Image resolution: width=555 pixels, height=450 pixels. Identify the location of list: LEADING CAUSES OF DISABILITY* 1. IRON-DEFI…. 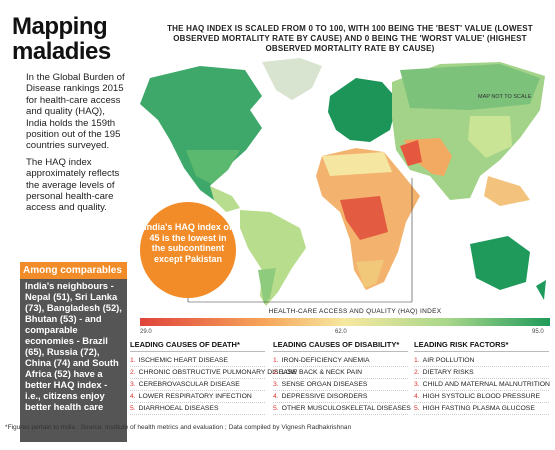
(342, 377).